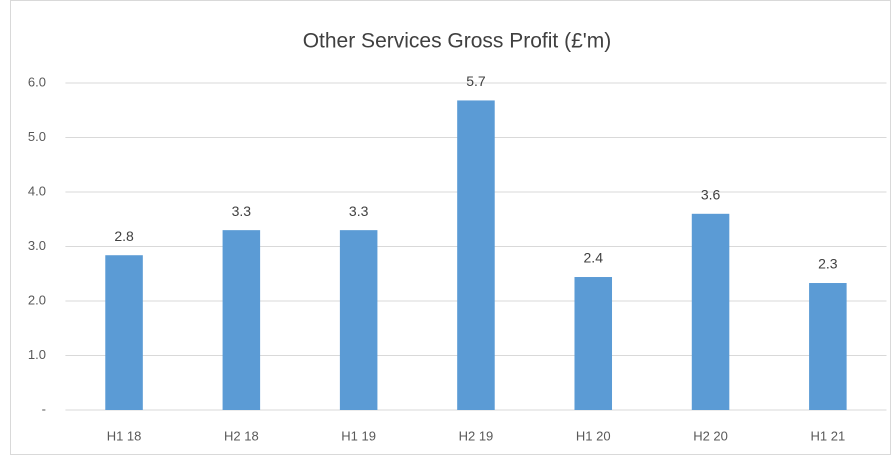  What do you see at coordinates (124, 435) in the screenshot?
I see `x-tick-label: H1 18` at bounding box center [124, 435].